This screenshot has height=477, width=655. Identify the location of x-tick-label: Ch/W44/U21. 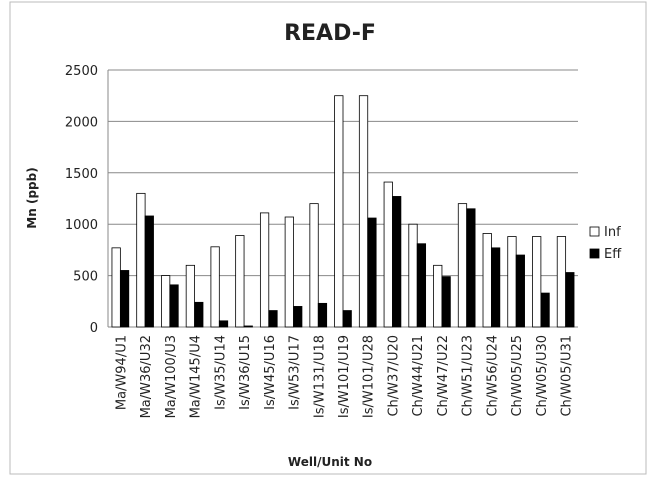
(418, 376).